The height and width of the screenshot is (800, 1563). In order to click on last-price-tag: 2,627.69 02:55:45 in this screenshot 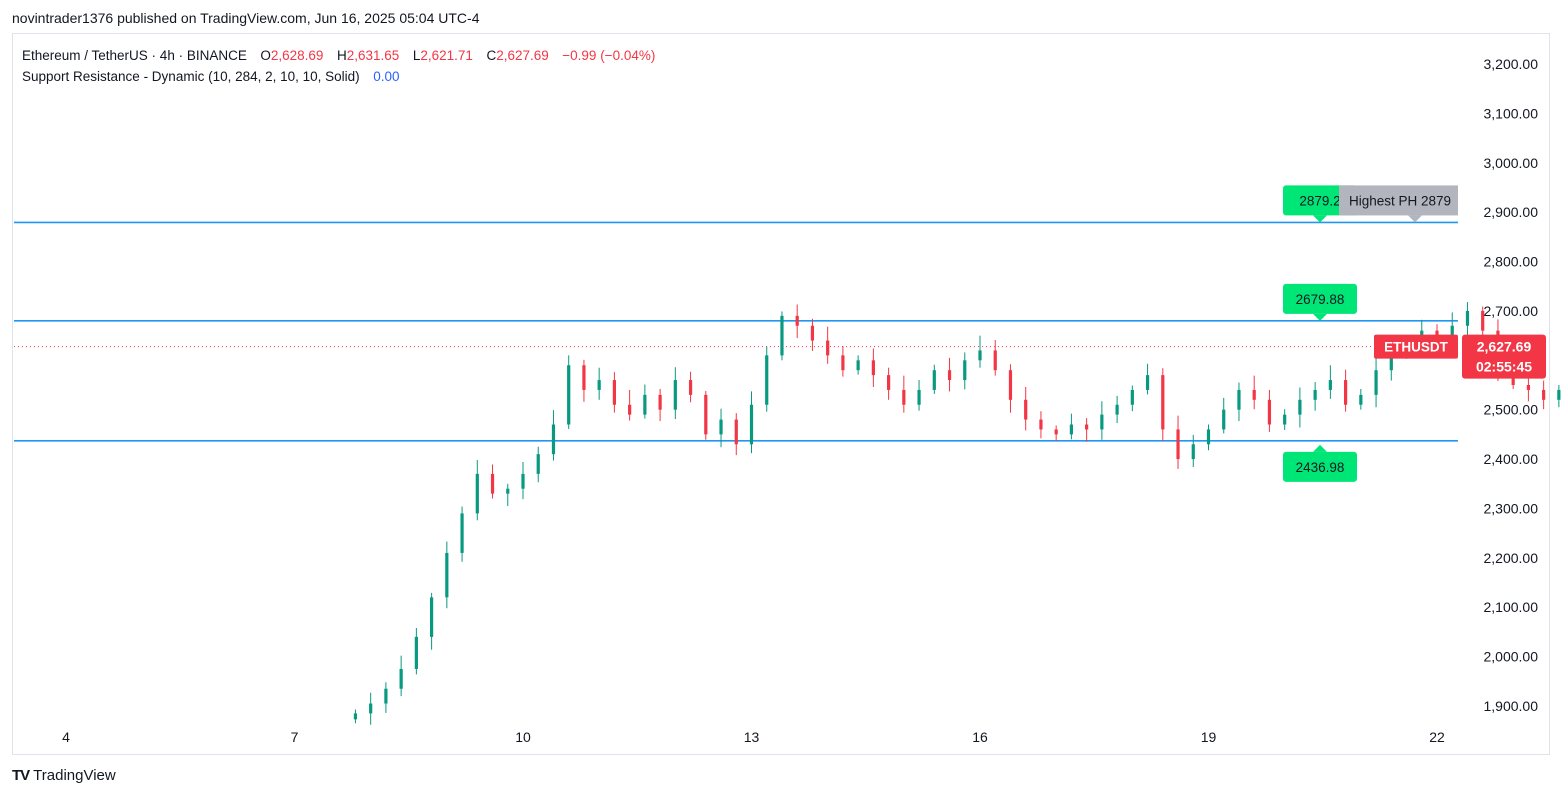, I will do `click(1504, 356)`.